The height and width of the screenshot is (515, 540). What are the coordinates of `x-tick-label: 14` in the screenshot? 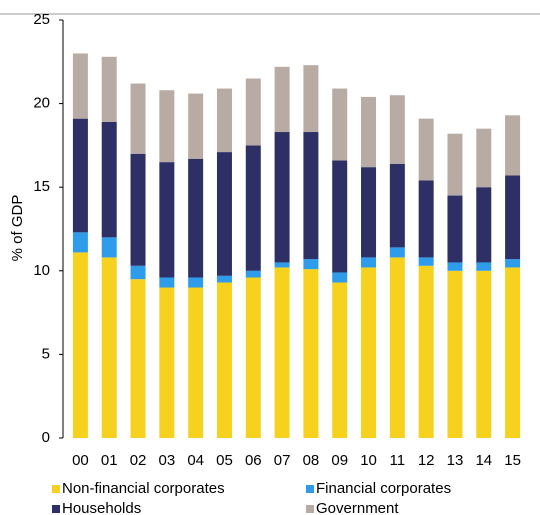 It's located at (483, 460).